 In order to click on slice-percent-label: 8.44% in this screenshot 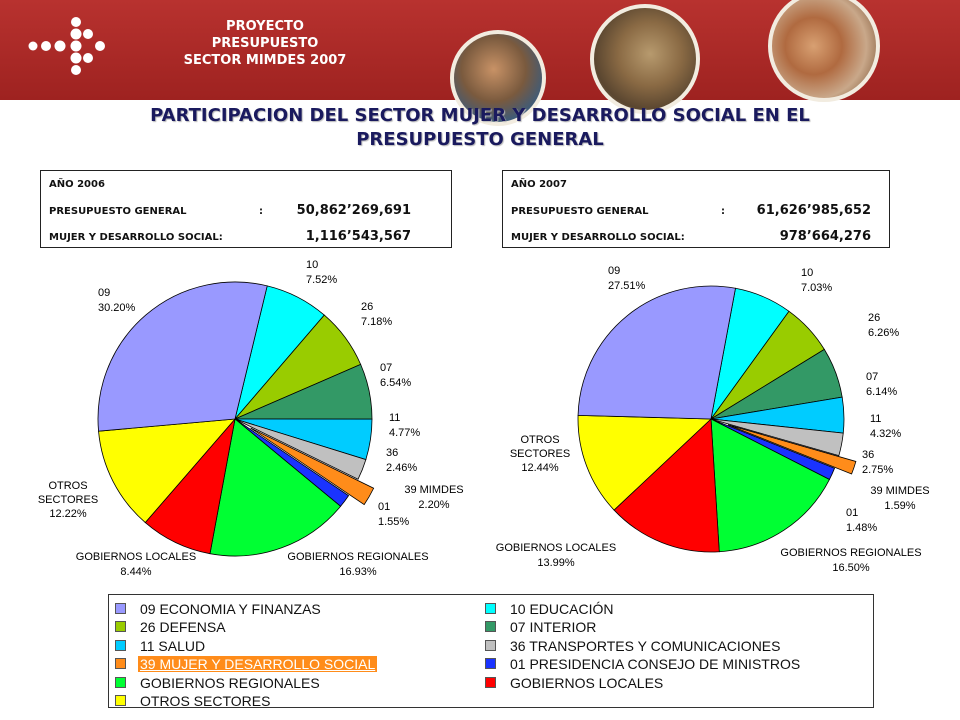, I will do `click(135, 572)`.